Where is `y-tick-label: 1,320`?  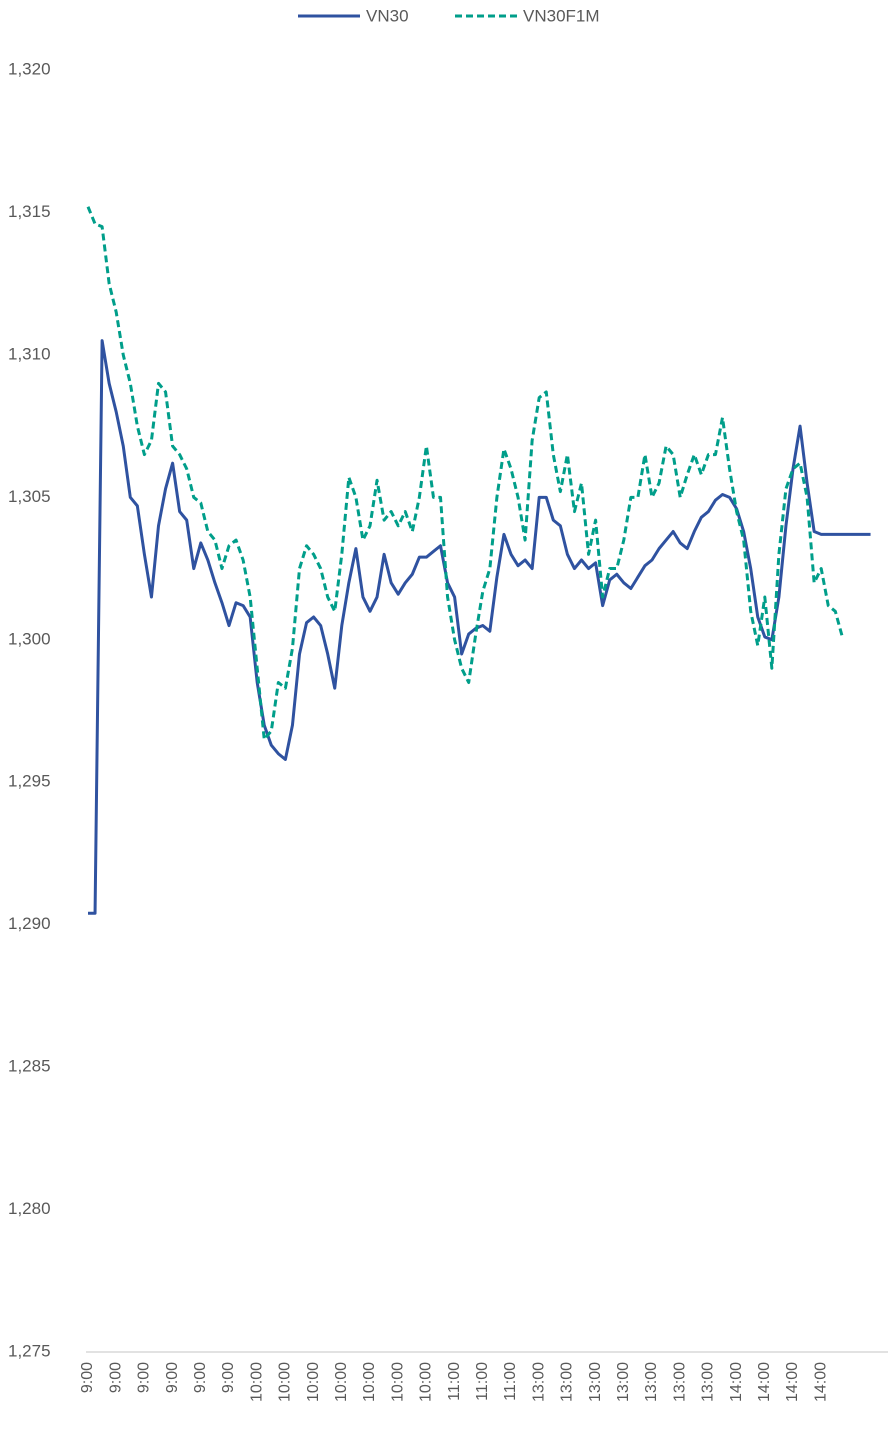
y-tick-label: 1,320 is located at coordinates (29, 68).